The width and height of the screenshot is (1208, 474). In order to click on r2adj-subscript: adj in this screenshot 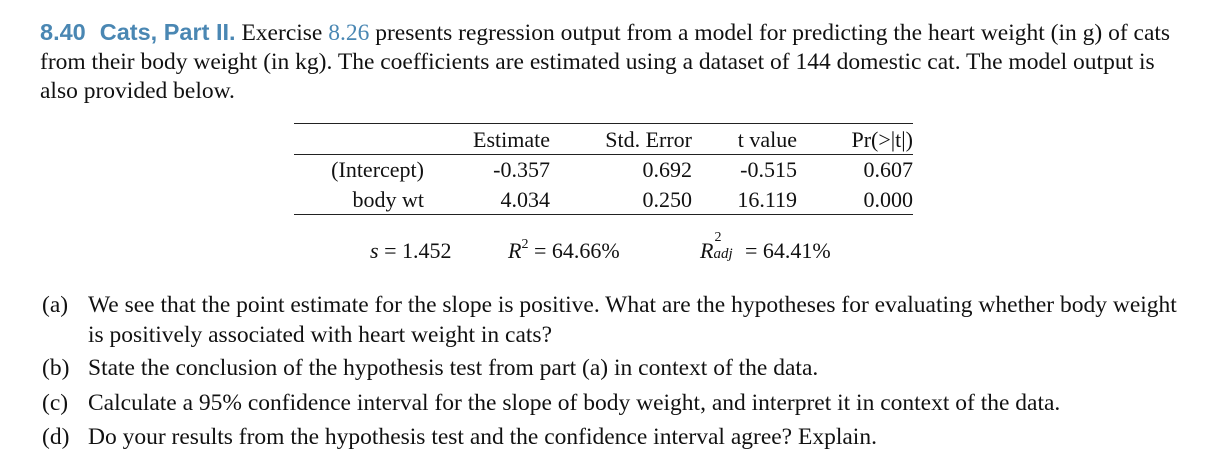, I will do `click(723, 254)`.